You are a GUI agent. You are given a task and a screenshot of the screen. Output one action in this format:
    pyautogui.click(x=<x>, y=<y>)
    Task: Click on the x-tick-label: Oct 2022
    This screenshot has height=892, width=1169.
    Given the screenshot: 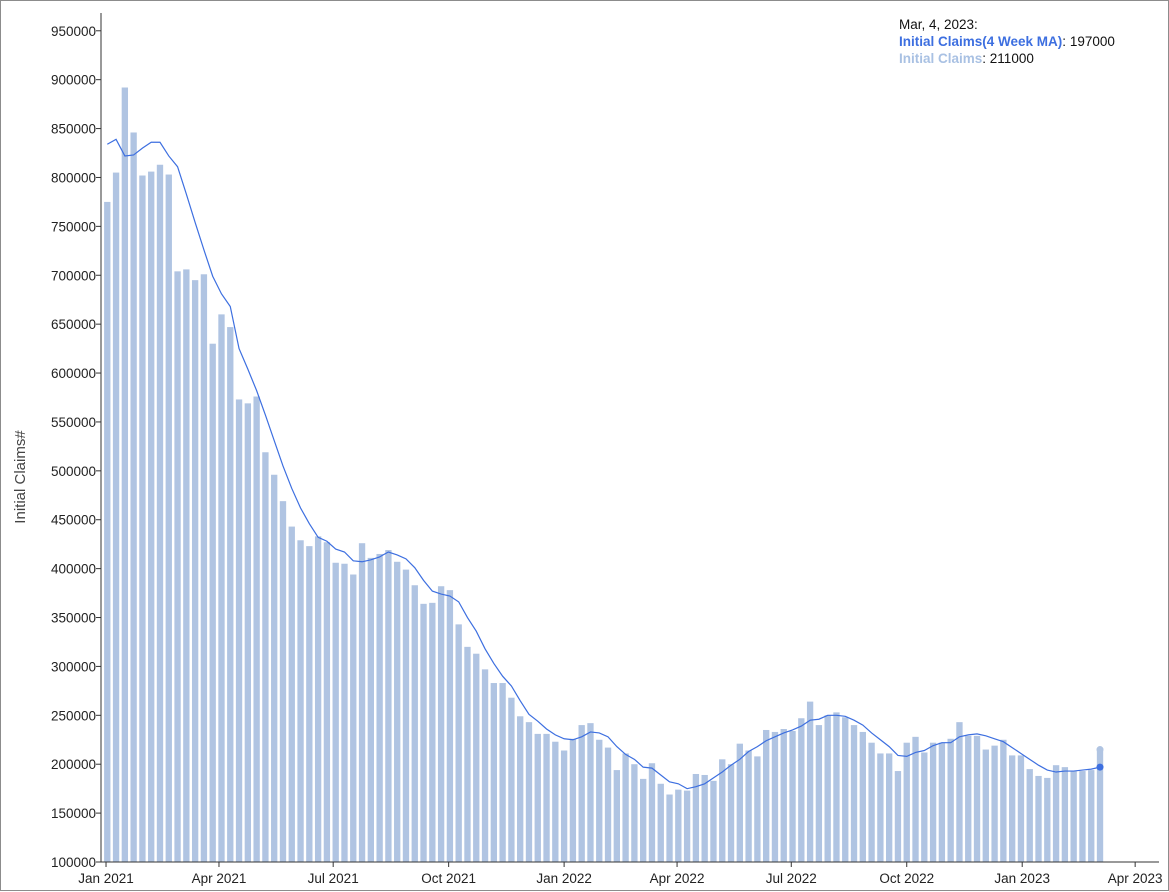 What is the action you would take?
    pyautogui.click(x=906, y=878)
    